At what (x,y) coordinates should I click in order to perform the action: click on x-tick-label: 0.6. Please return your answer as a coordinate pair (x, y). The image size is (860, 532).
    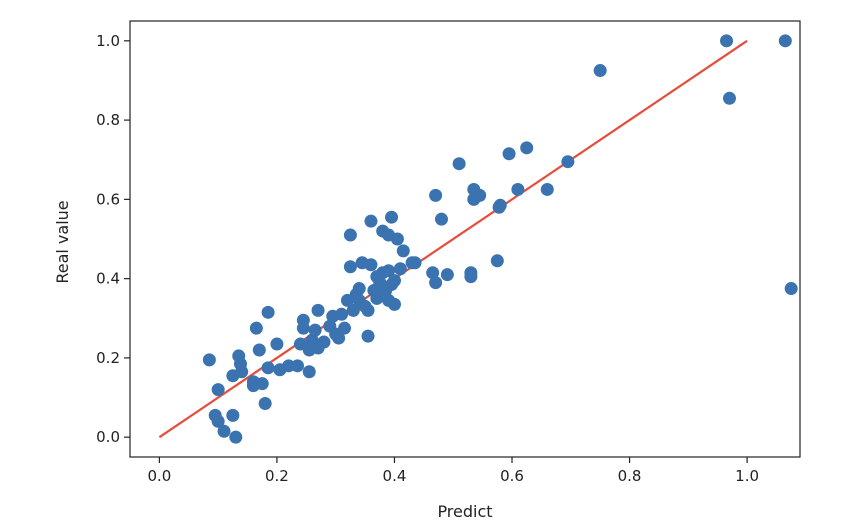
    Looking at the image, I should click on (512, 476).